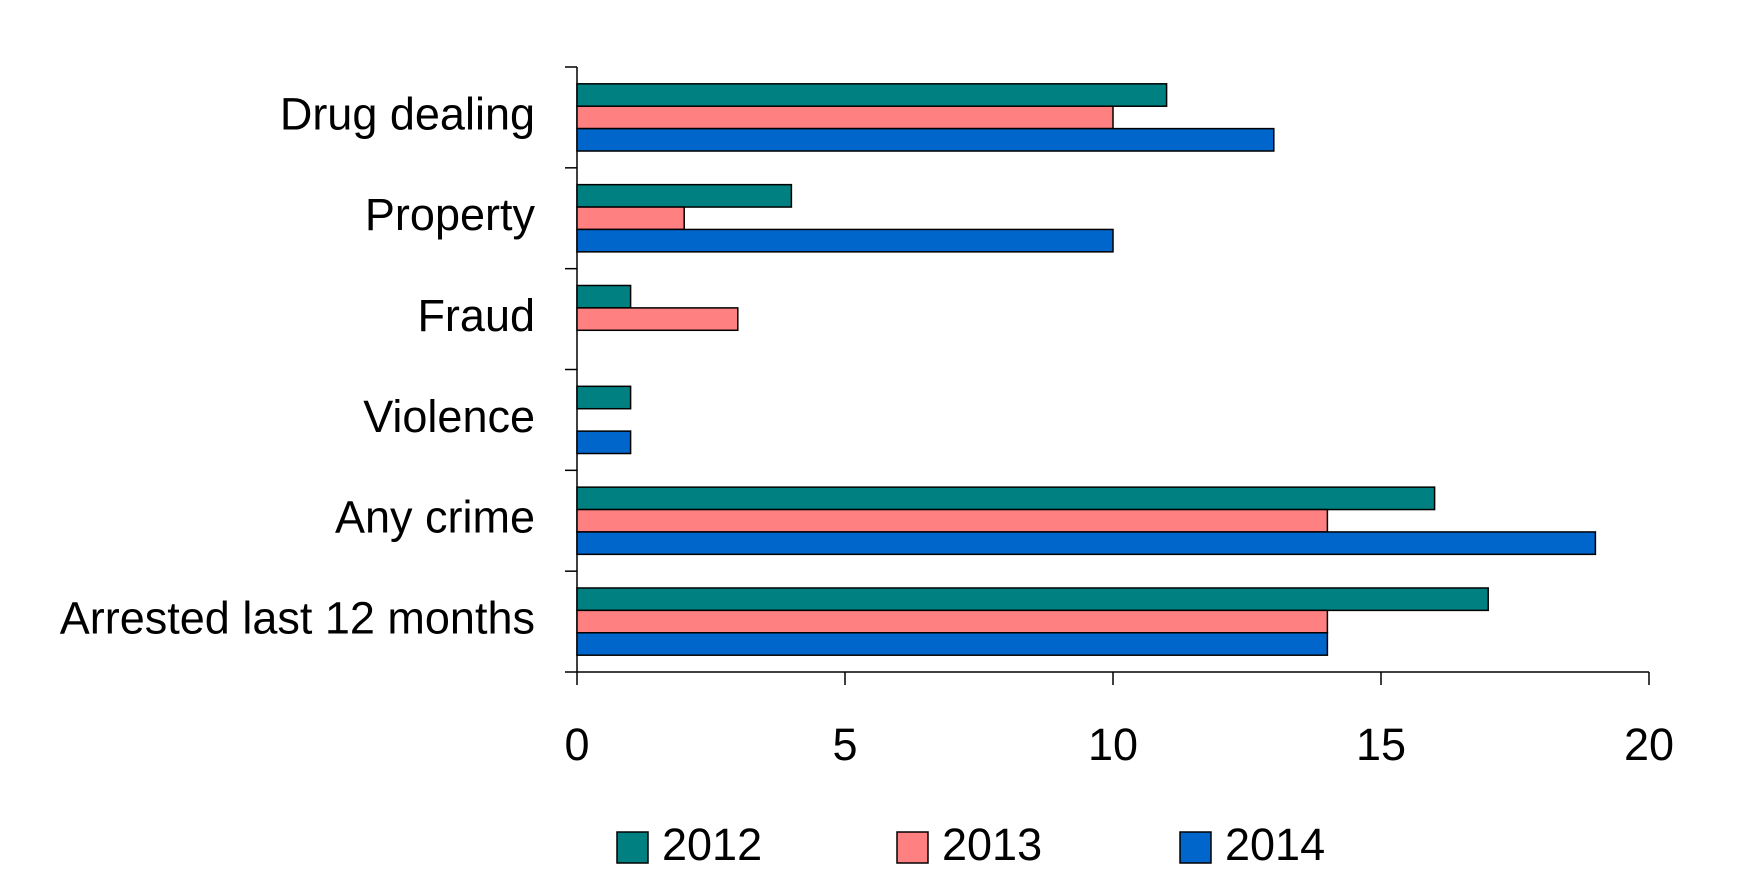 This screenshot has height=873, width=1748. What do you see at coordinates (407, 113) in the screenshot?
I see `y-tick-label: Drug dealing` at bounding box center [407, 113].